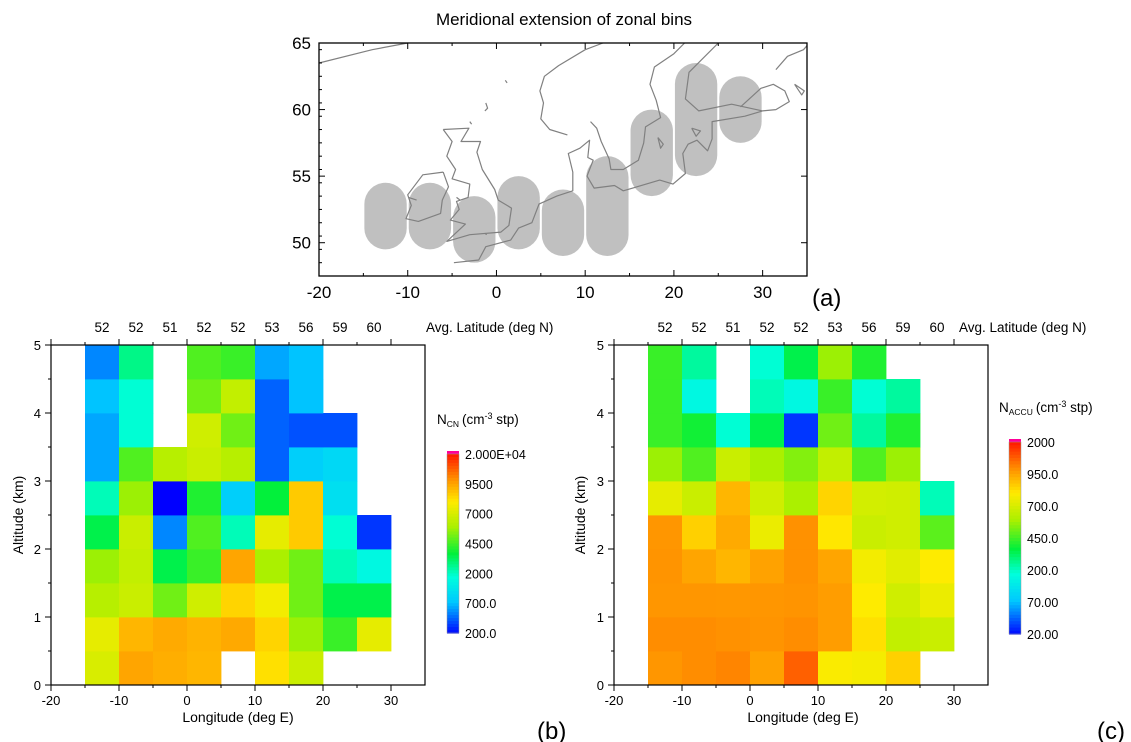 This screenshot has height=742, width=1131. What do you see at coordinates (37, 481) in the screenshot?
I see `y-tick-label-b: 3` at bounding box center [37, 481].